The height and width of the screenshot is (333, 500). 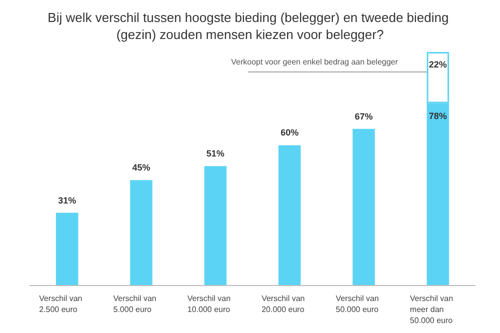 I want to click on x-tick-label: Verschil van 2.500 euro, so click(x=60, y=304).